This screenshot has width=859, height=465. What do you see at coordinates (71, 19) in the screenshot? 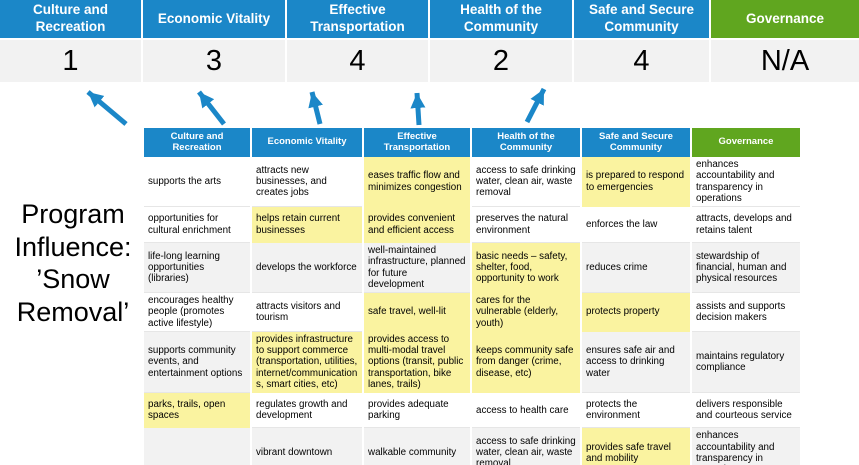
I see `summary-header-culture-and-recreation: Culture and Recreation` at bounding box center [71, 19].